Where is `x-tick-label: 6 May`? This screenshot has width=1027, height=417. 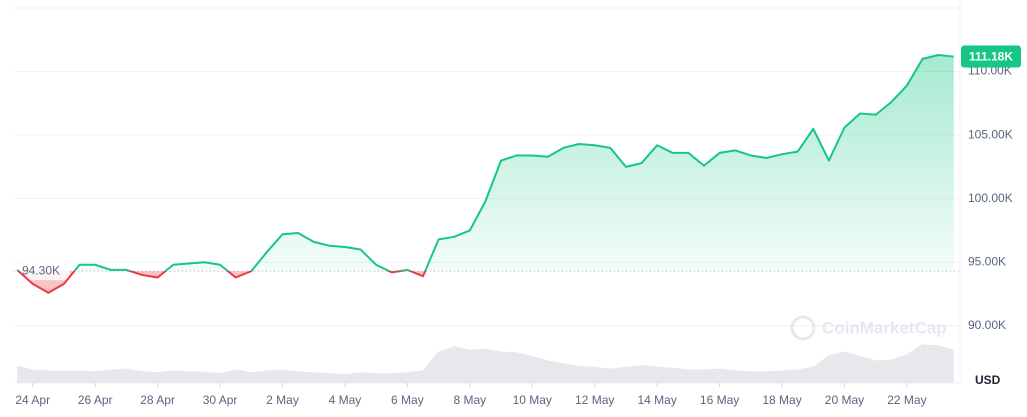
x-tick-label: 6 May is located at coordinates (407, 400).